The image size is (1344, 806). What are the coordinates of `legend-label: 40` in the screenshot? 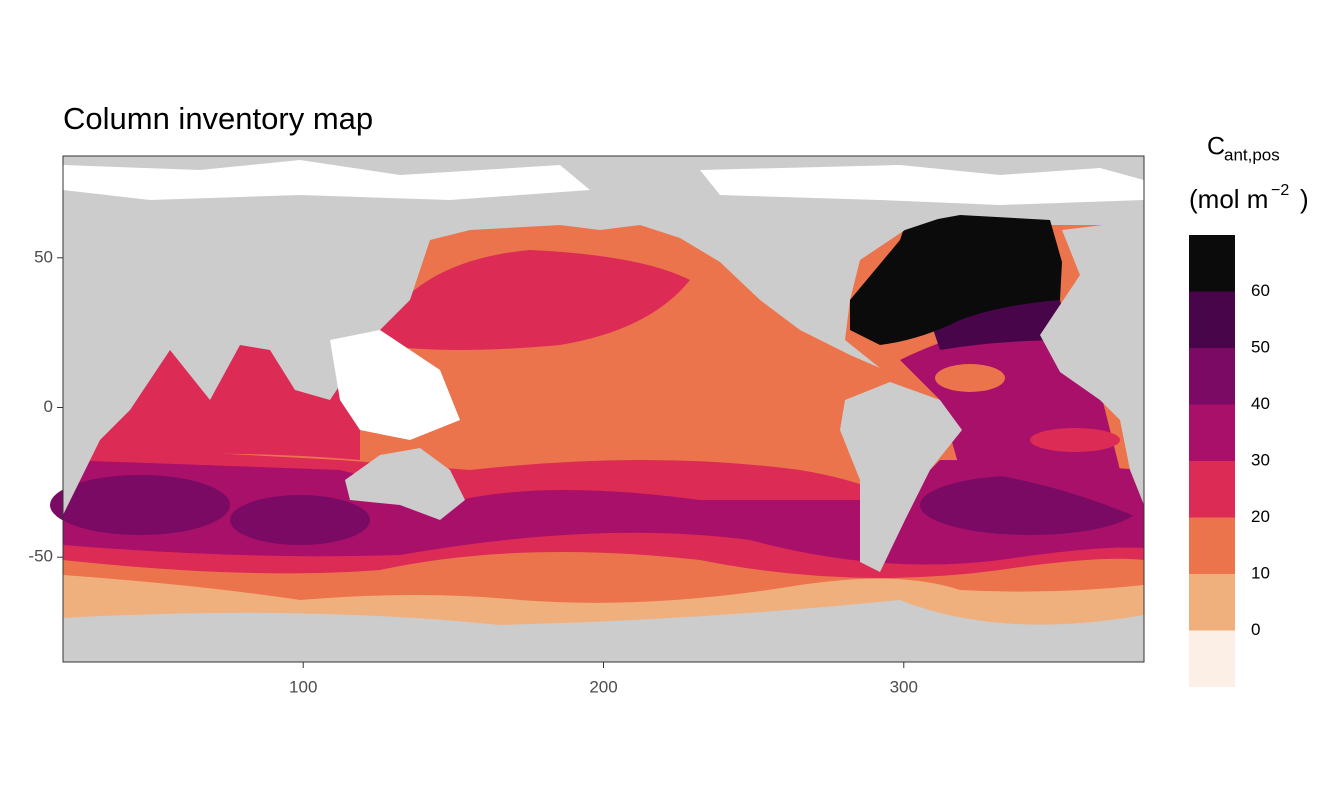 It's located at (1260, 403).